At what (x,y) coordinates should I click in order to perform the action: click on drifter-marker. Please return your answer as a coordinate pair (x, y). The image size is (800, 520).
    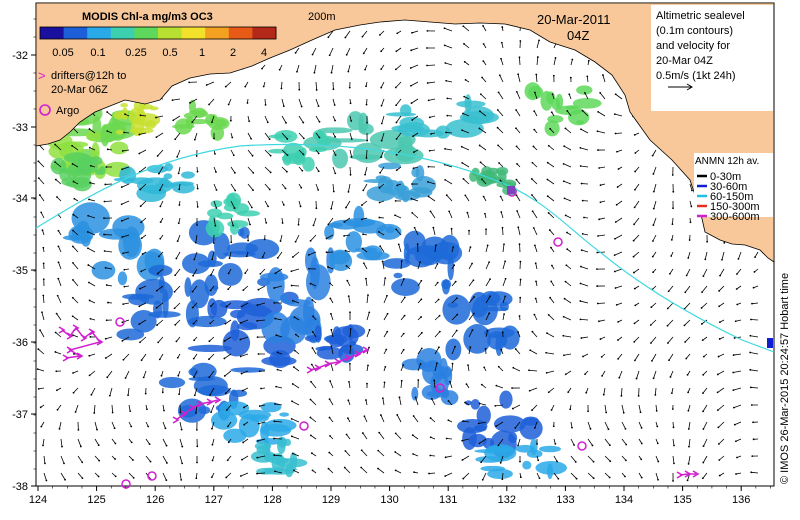
    Looking at the image, I should click on (70, 350).